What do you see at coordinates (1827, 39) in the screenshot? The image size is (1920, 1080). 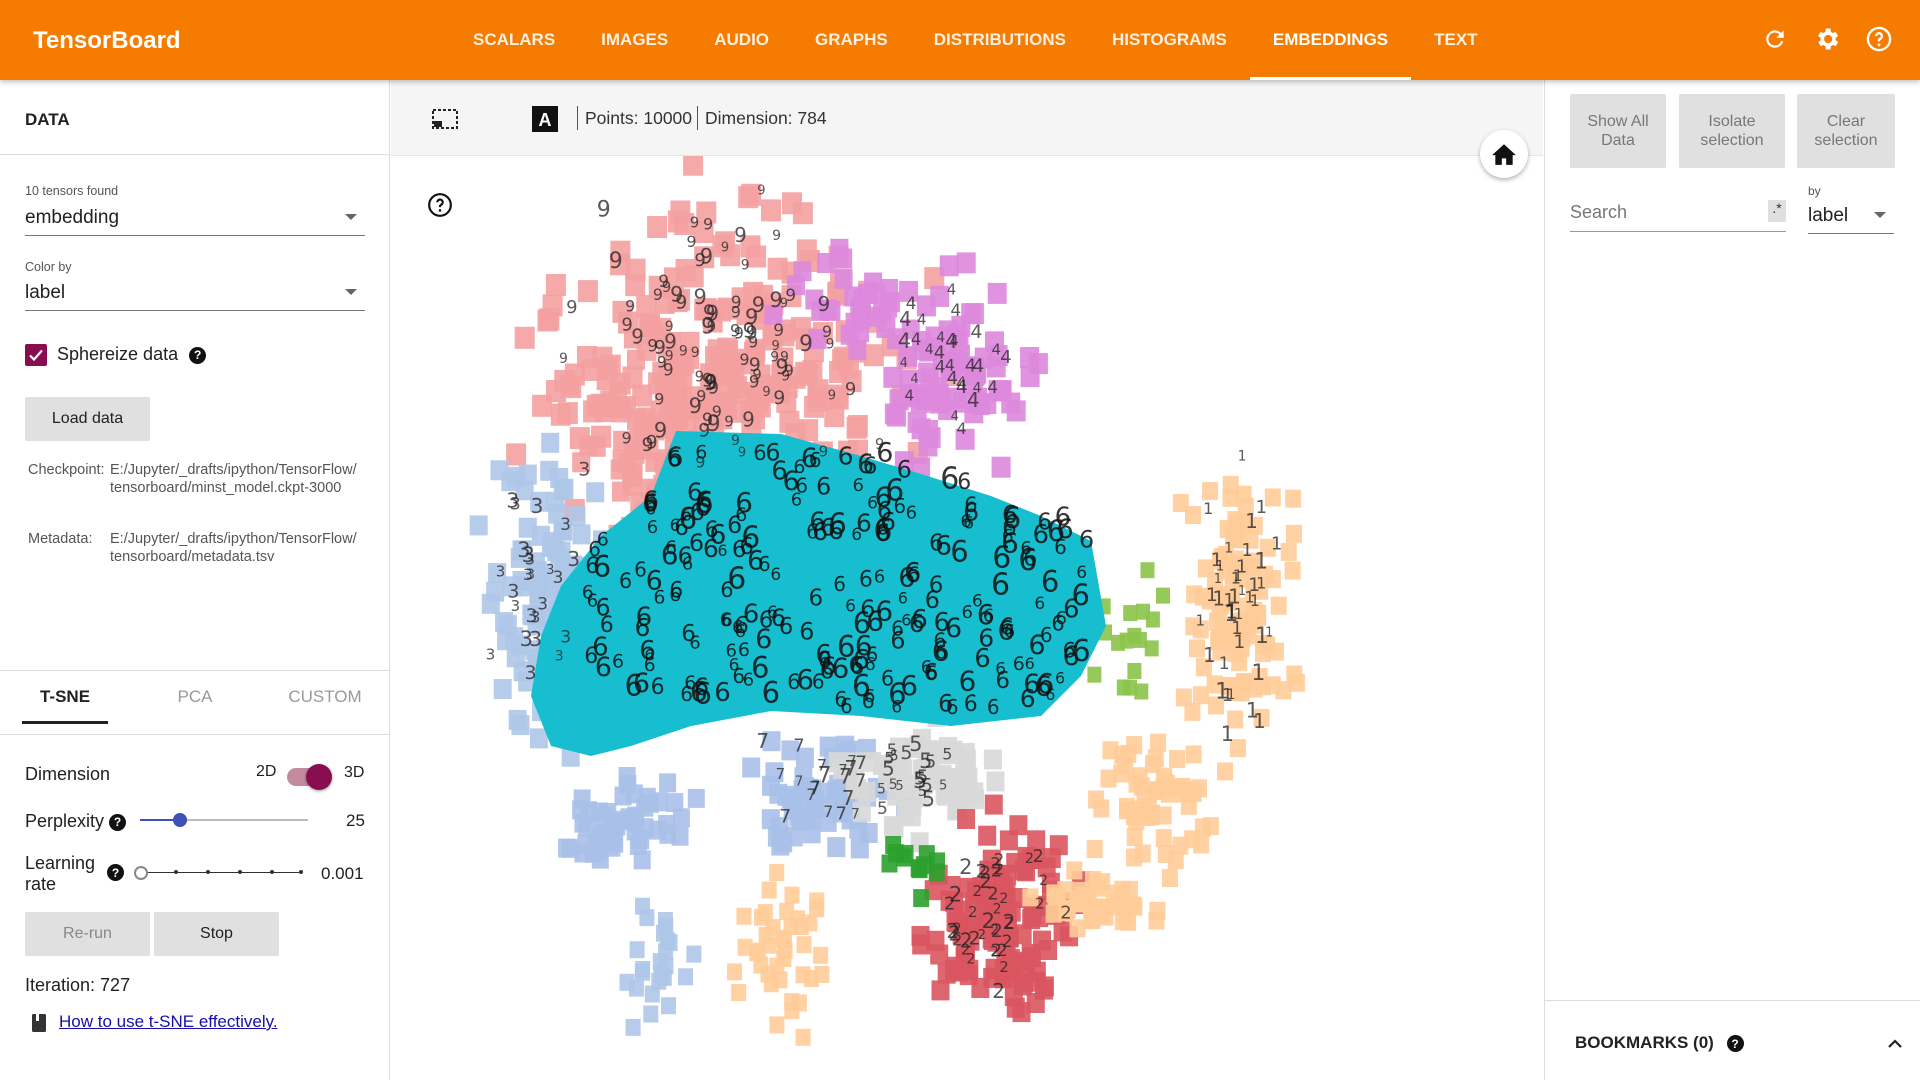 I see `settings-icon` at bounding box center [1827, 39].